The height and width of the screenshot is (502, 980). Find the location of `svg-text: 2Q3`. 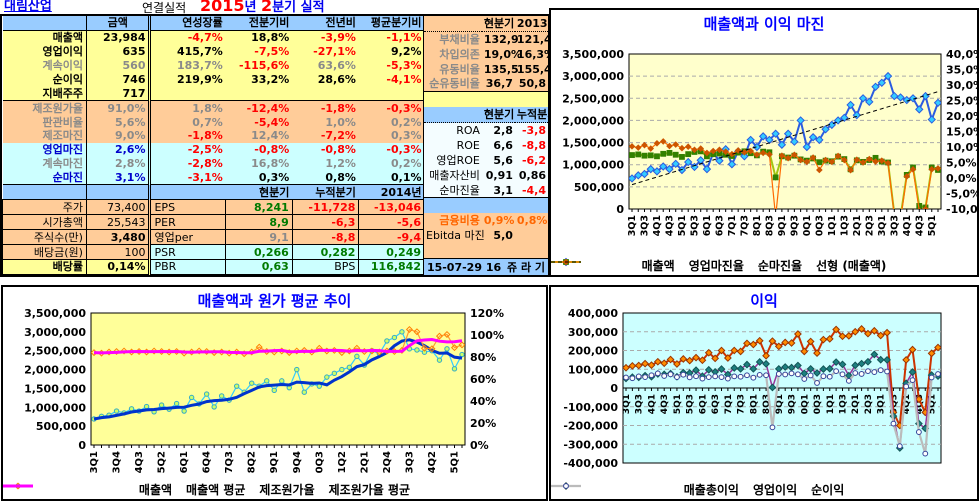

svg-text: 2Q3 is located at coordinates (869, 225).